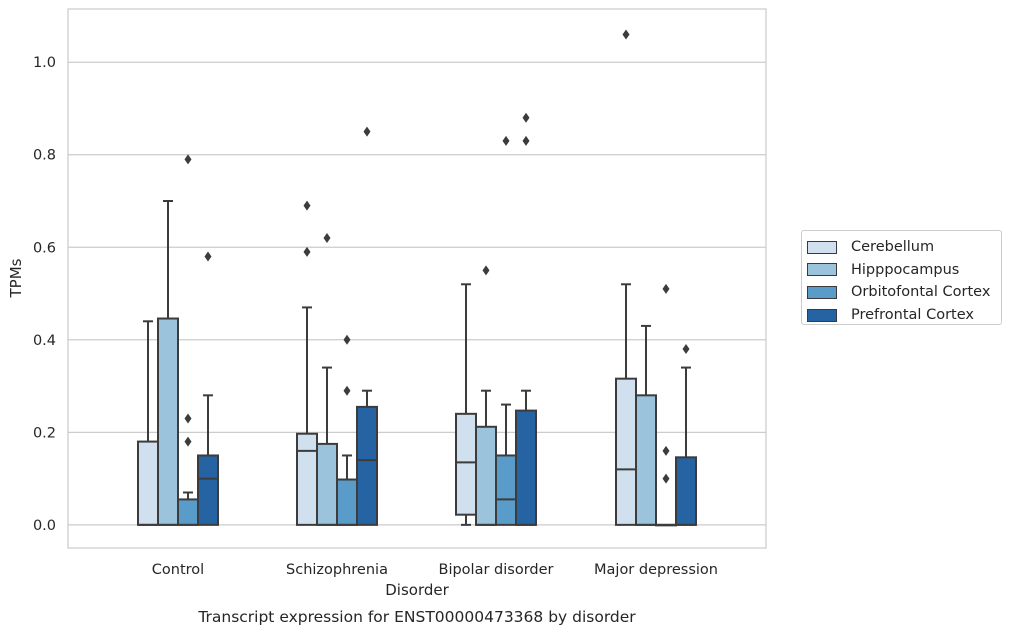  I want to click on x-tick-label: Bipolar disorder, so click(496, 570).